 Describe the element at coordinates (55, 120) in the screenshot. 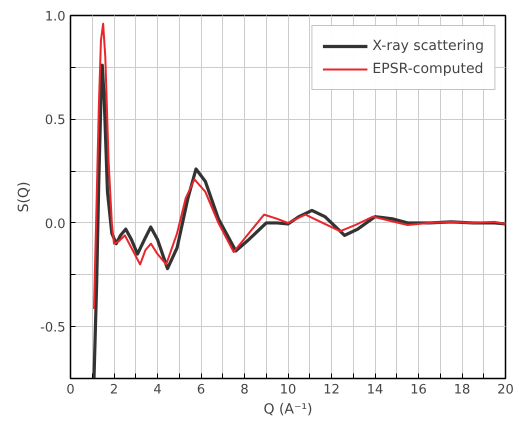

I see `y-tick-label: 0.5` at that location.